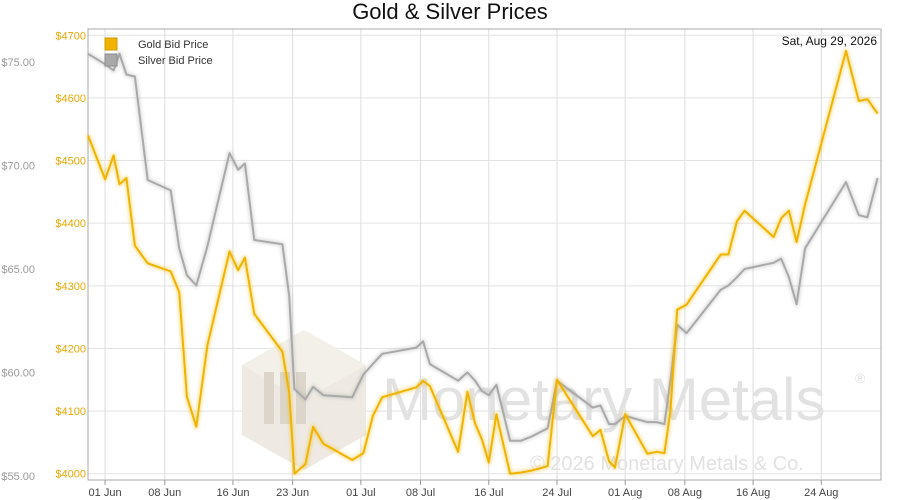 This screenshot has width=900, height=500. Describe the element at coordinates (18, 477) in the screenshot. I see `y-silver-tick-label: $55.00` at that location.